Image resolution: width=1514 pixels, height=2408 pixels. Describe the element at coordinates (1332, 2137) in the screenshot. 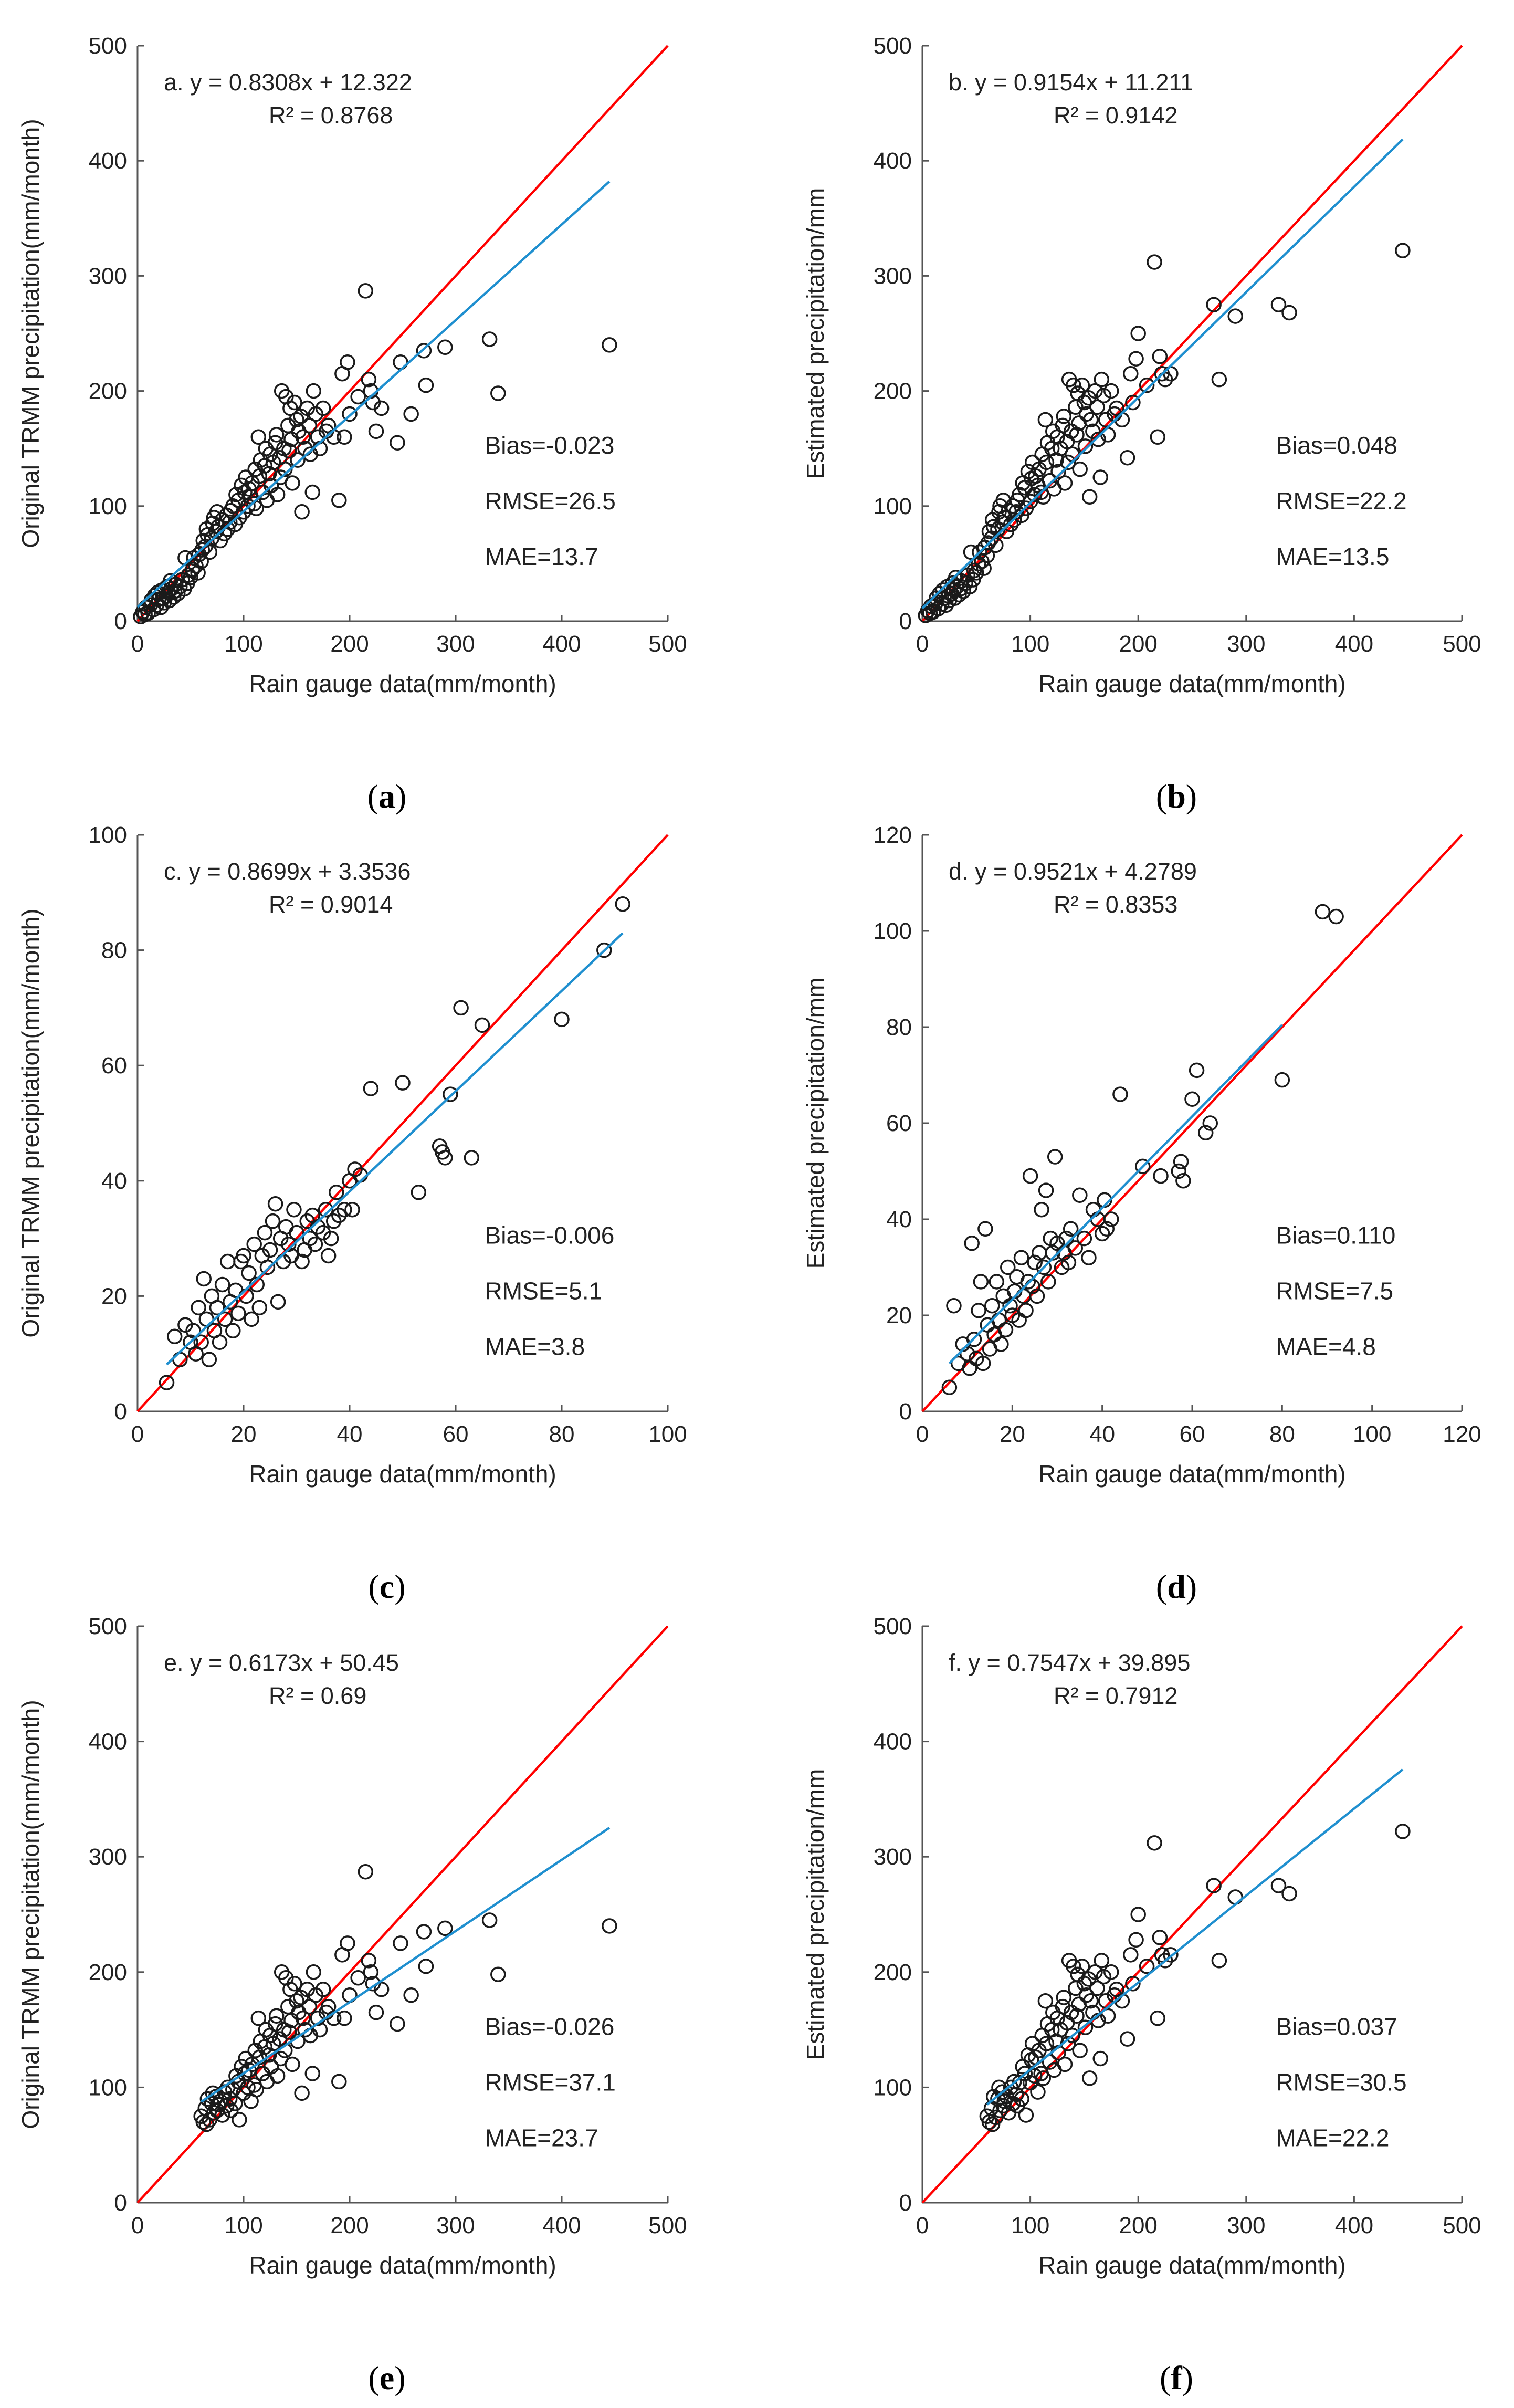

I see `mae-label: MAE=22.2` at that location.